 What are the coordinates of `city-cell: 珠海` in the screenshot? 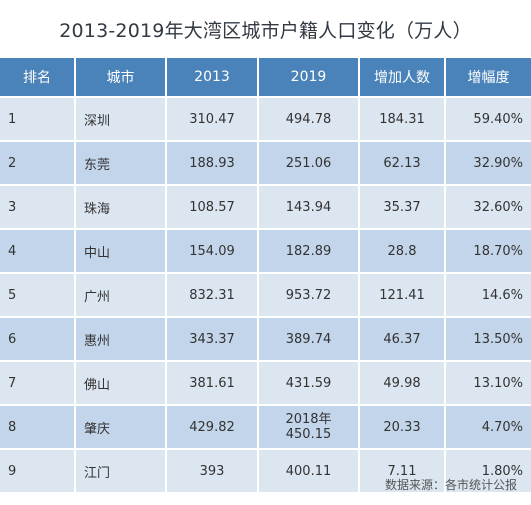 It's located at (121, 208).